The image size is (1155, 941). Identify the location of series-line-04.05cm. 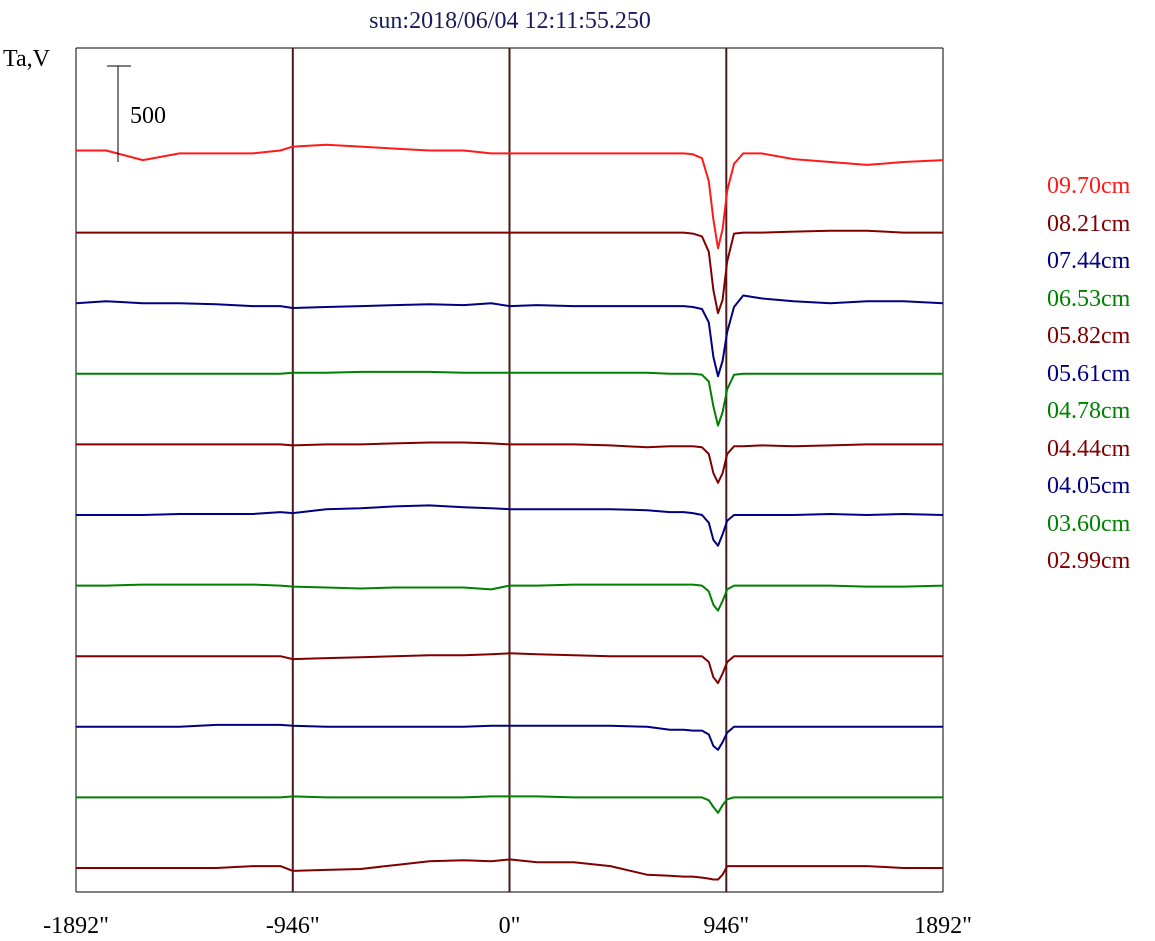
(509, 737).